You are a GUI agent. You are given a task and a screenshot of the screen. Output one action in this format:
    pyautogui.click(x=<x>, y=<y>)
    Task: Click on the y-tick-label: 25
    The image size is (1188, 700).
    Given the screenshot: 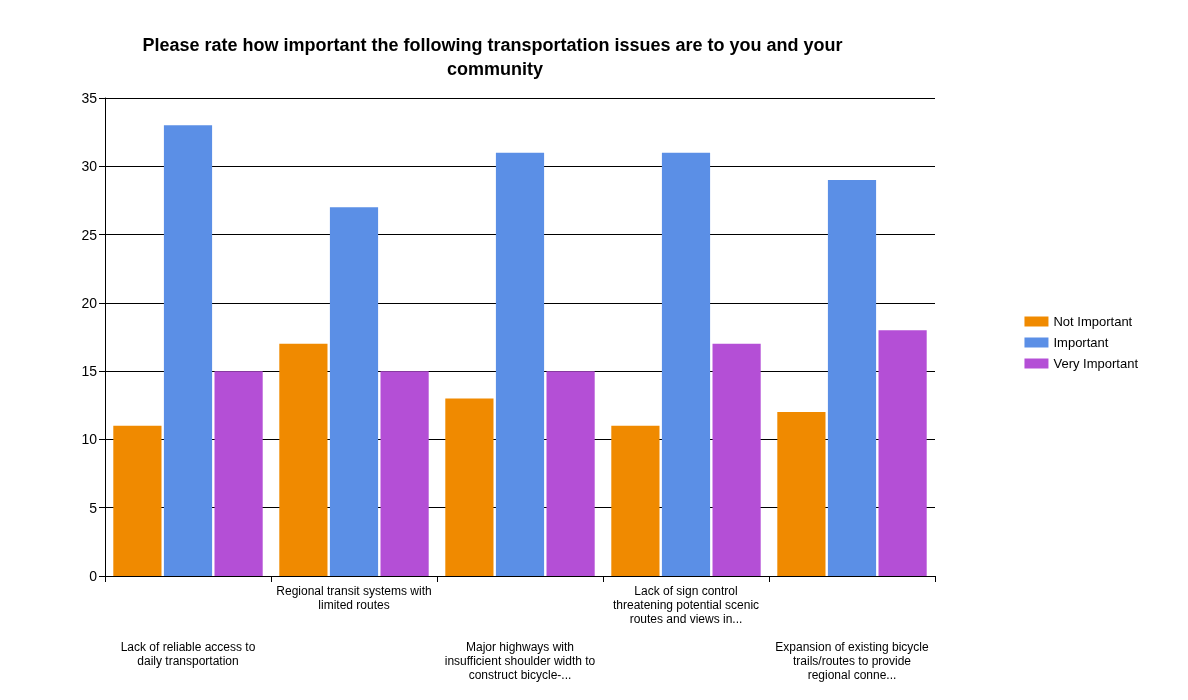 What is the action you would take?
    pyautogui.click(x=89, y=234)
    